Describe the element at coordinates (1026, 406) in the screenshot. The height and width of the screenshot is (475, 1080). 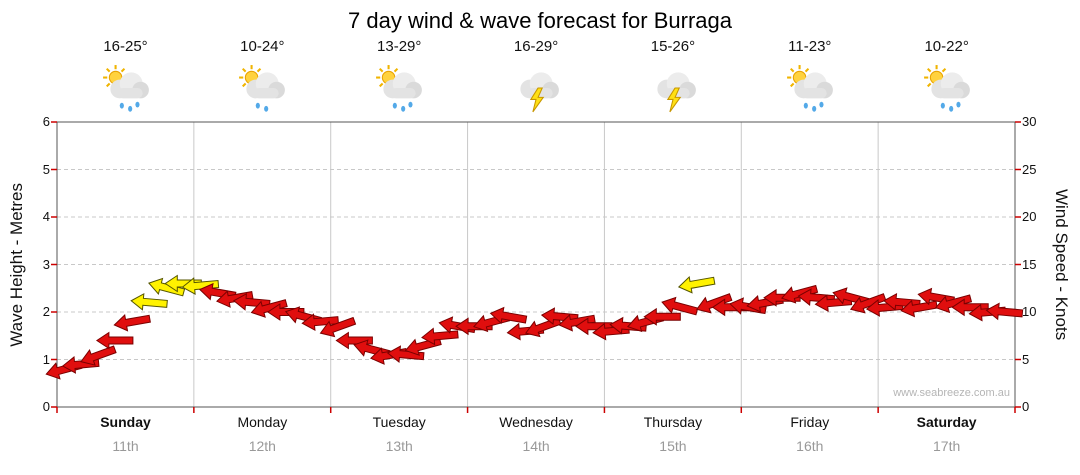
I see `right-axis-tick-label: 0` at that location.